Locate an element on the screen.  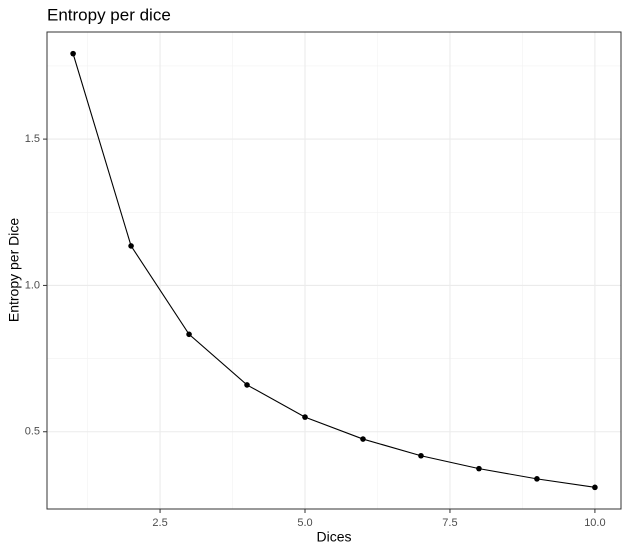
x-tick-label: 10.0 is located at coordinates (594, 523).